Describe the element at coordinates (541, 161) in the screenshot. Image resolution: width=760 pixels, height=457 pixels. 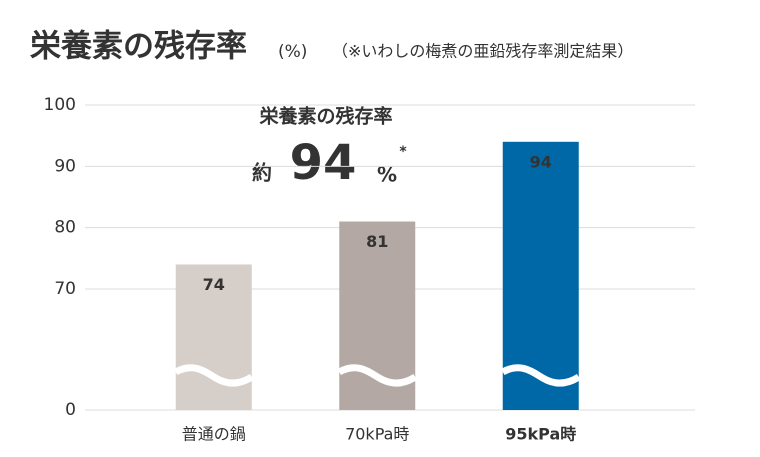
I see `value-label: 94` at that location.